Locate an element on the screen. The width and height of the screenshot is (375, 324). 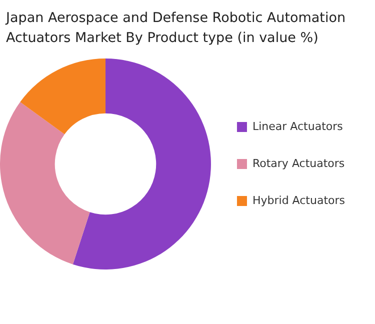
legend-label: Linear Actuators is located at coordinates (298, 126).